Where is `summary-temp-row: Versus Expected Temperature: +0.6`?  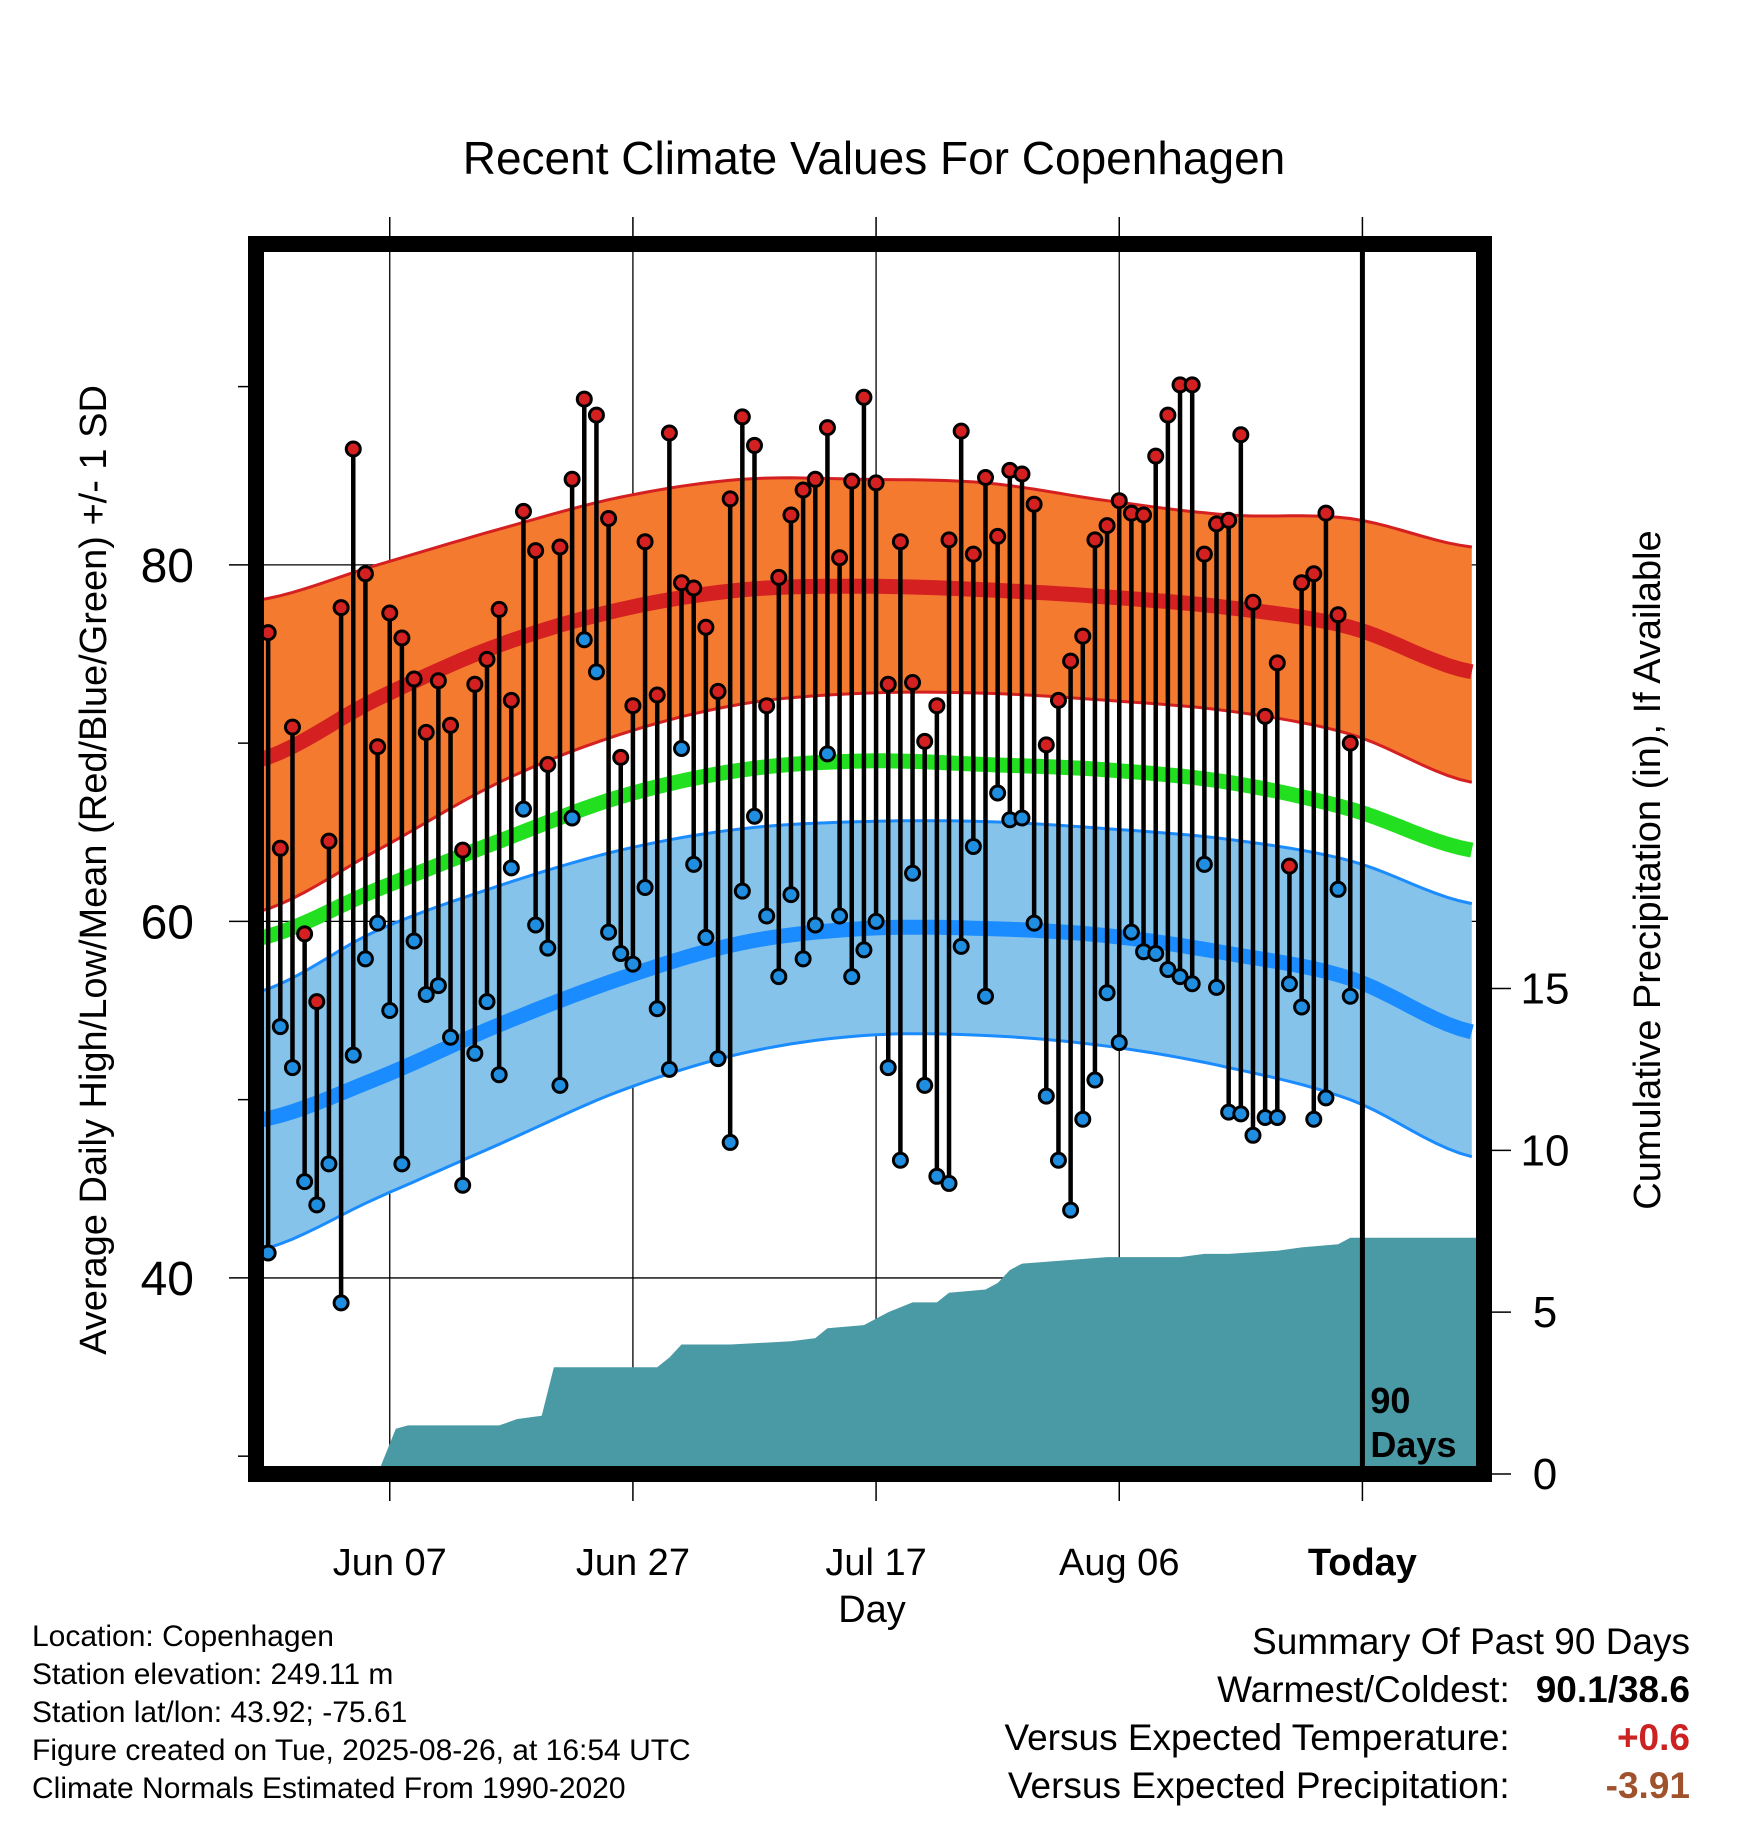 summary-temp-row: Versus Expected Temperature: +0.6 is located at coordinates (1347, 1738).